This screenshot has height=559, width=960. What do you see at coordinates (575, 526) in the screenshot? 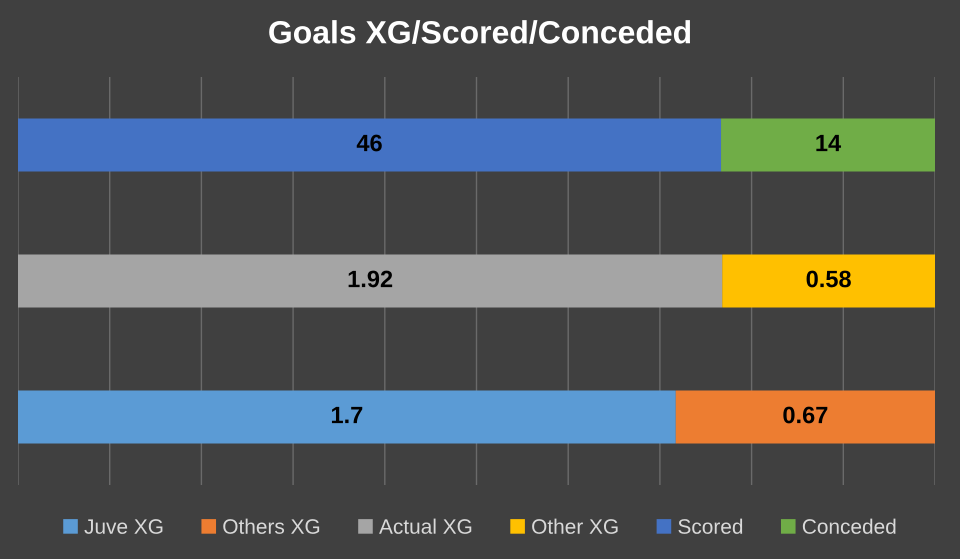
I see `legend-label: Other XG` at bounding box center [575, 526].